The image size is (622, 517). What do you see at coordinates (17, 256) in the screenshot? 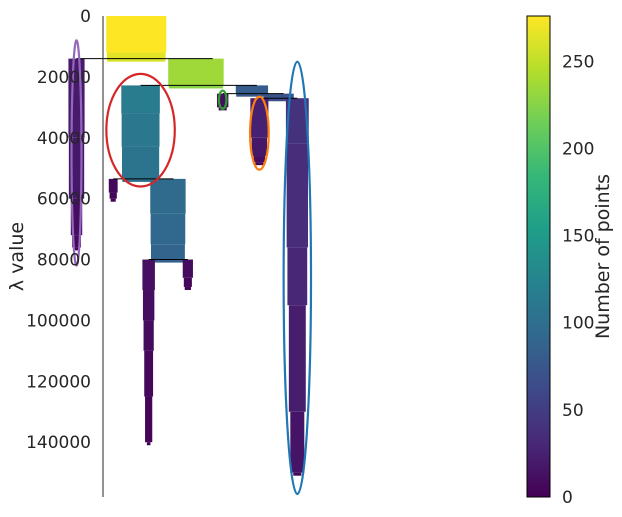
I see `y-axis-label: λ value` at bounding box center [17, 256].